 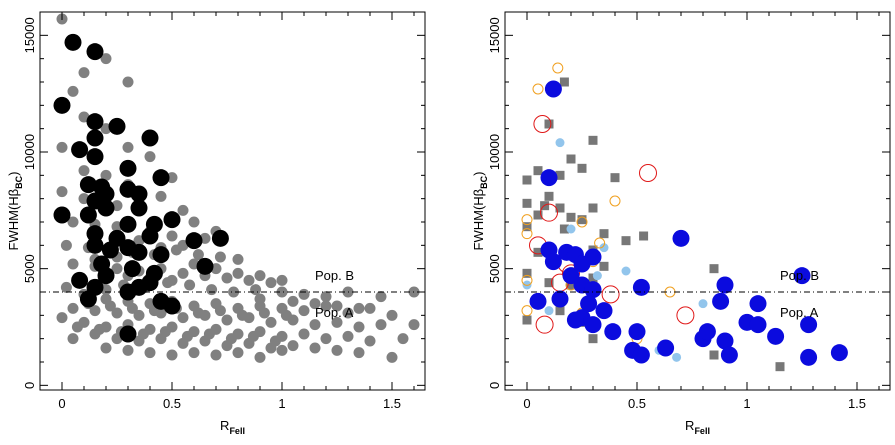 I want to click on x-tick-label: 0, so click(x=61, y=403).